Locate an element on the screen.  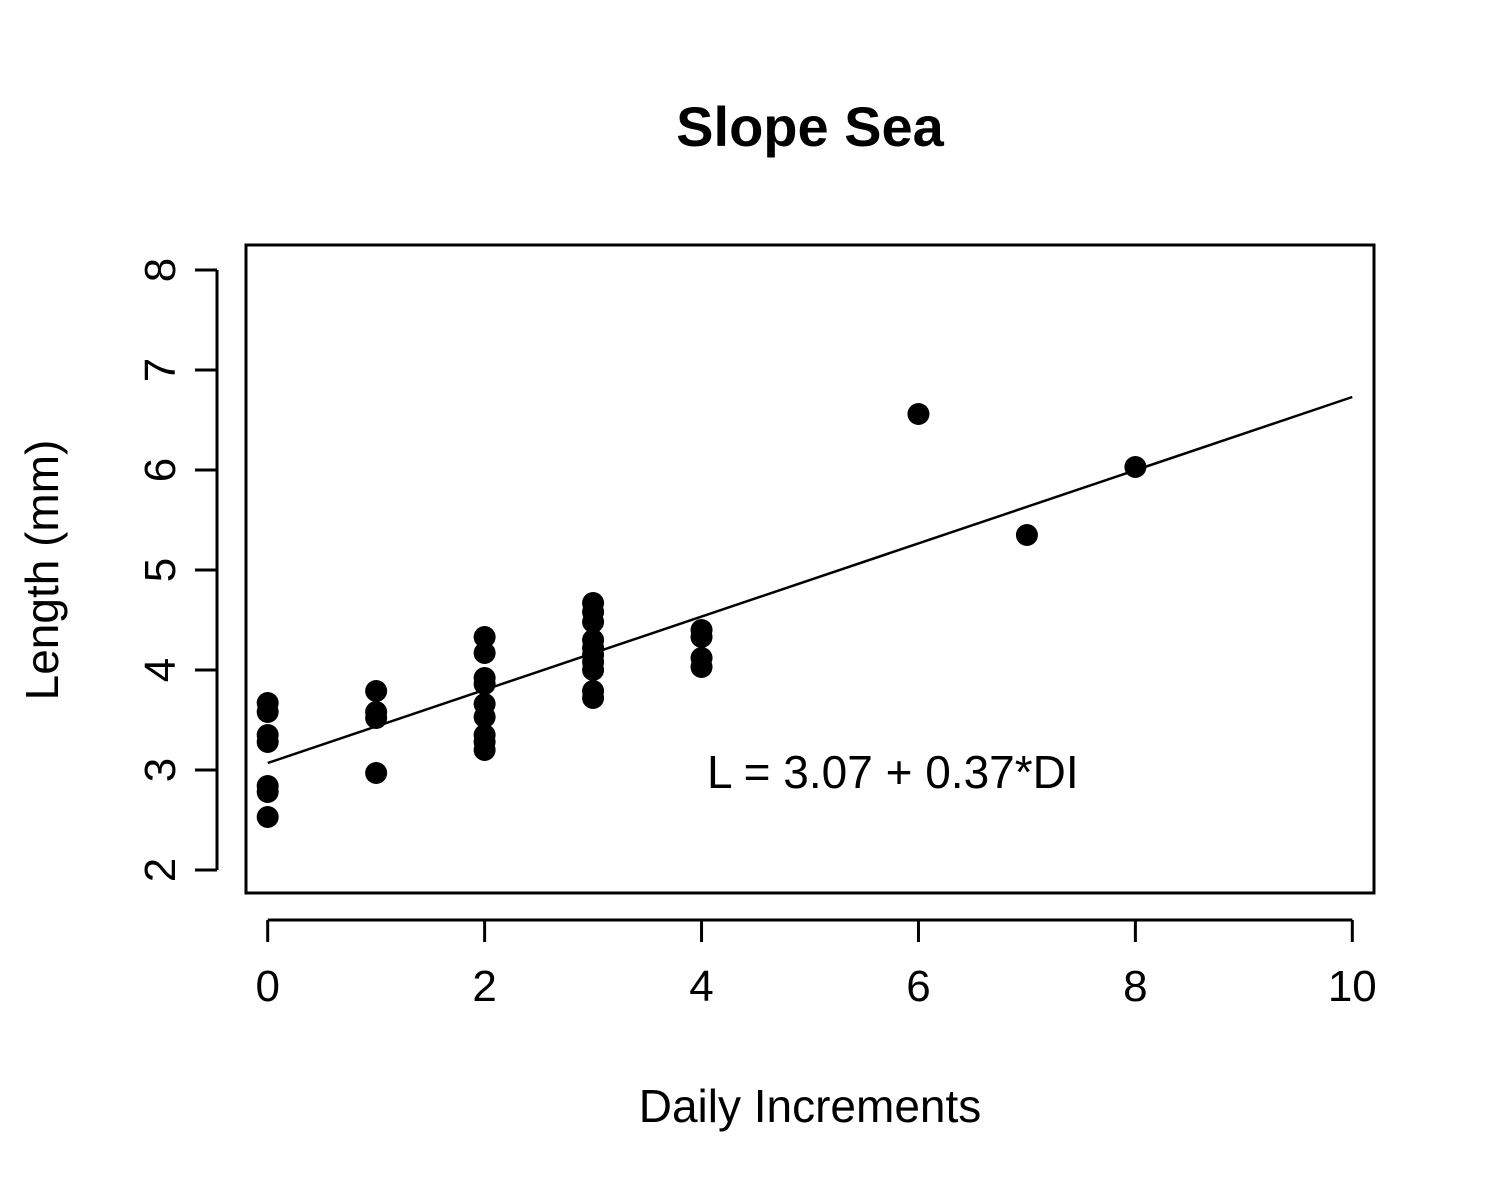
y-tick-label: 8 is located at coordinates (160, 270).